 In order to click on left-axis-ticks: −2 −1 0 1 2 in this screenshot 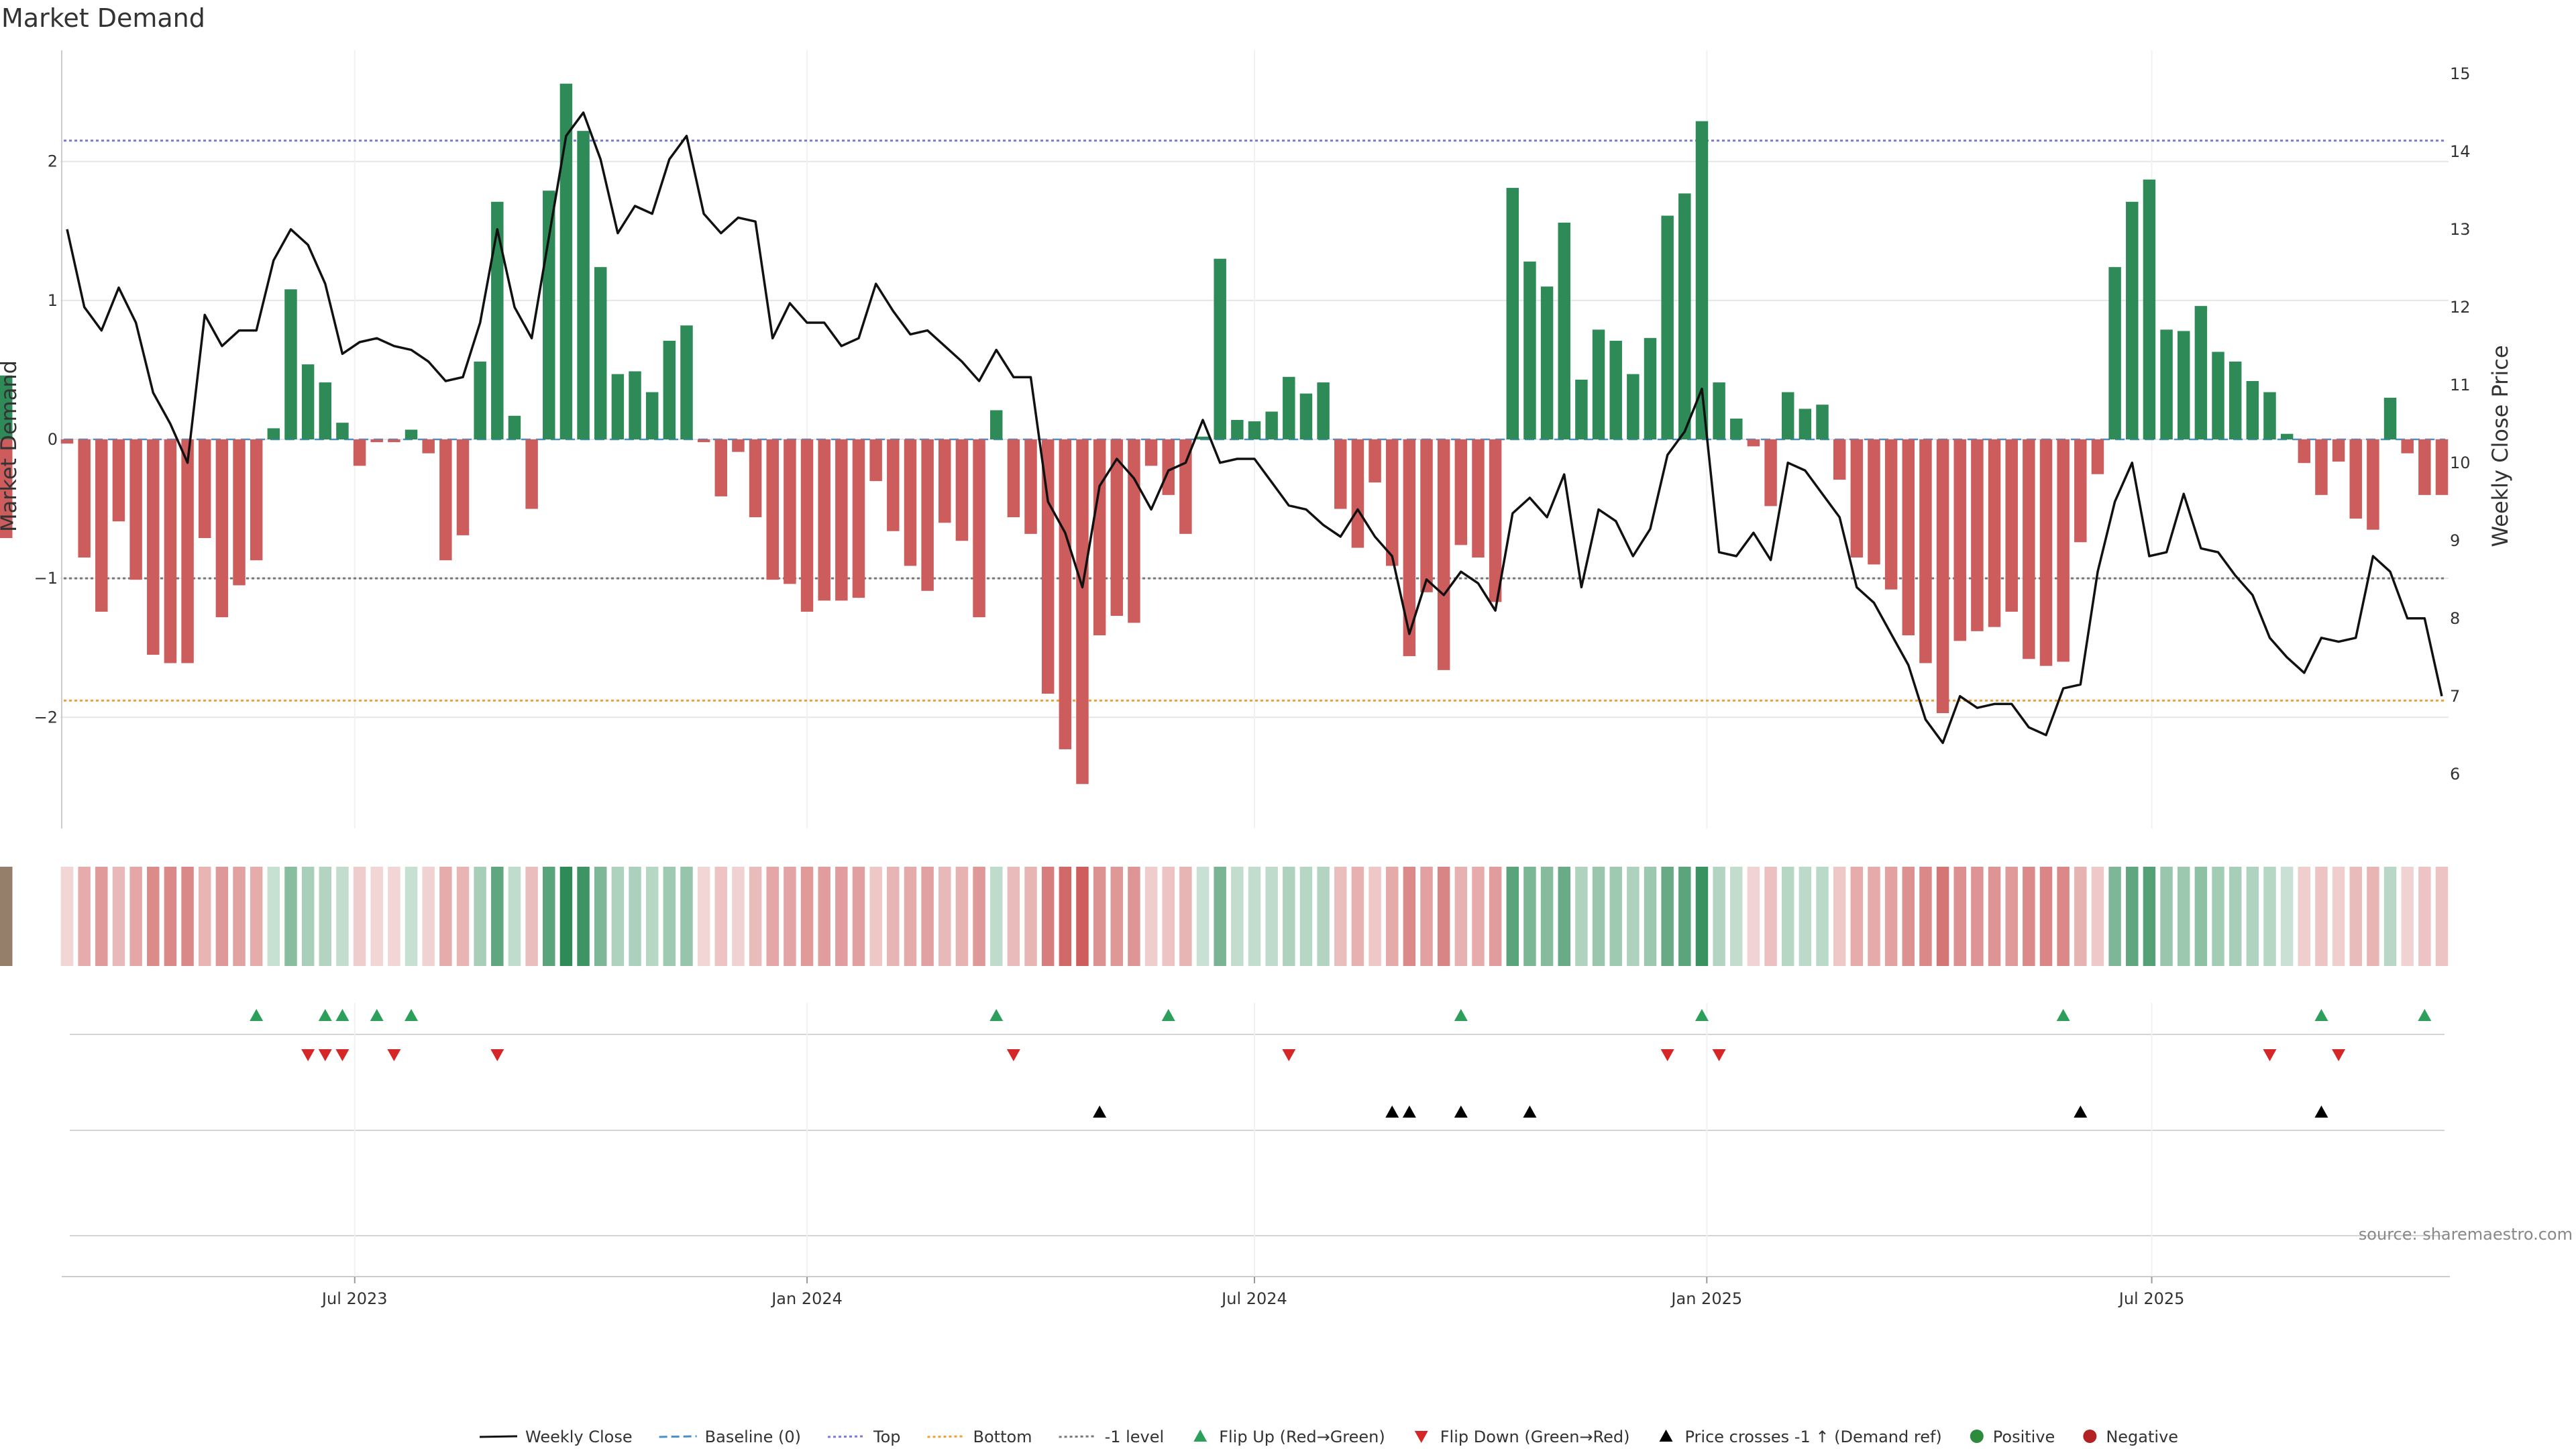, I will do `click(46, 439)`.